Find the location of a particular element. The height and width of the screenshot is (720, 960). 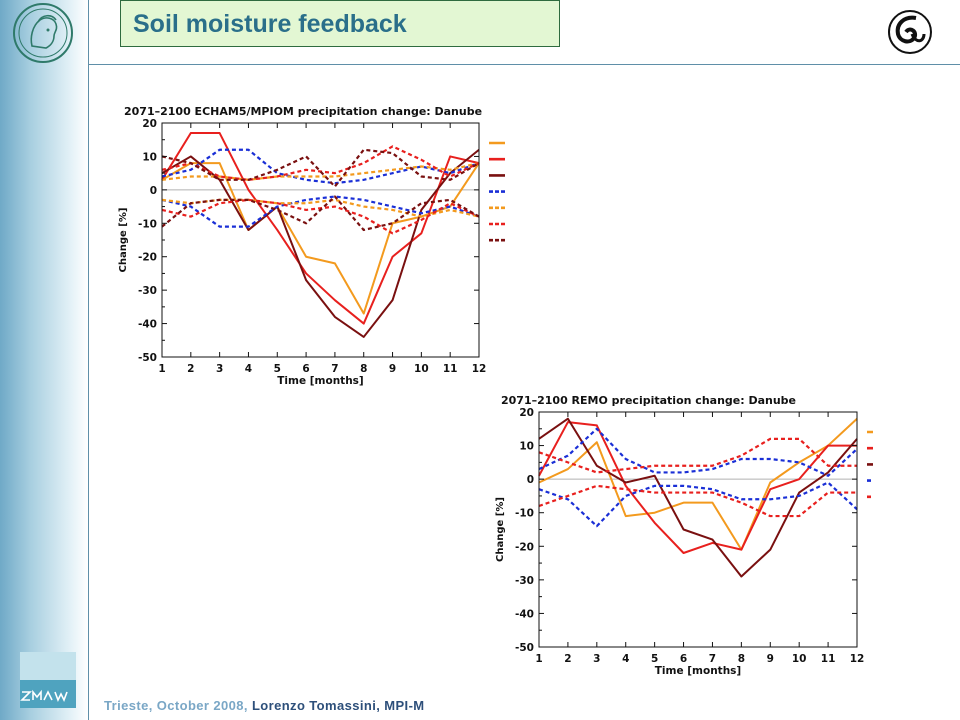

title-box: Soil moisture feedback is located at coordinates (340, 23).